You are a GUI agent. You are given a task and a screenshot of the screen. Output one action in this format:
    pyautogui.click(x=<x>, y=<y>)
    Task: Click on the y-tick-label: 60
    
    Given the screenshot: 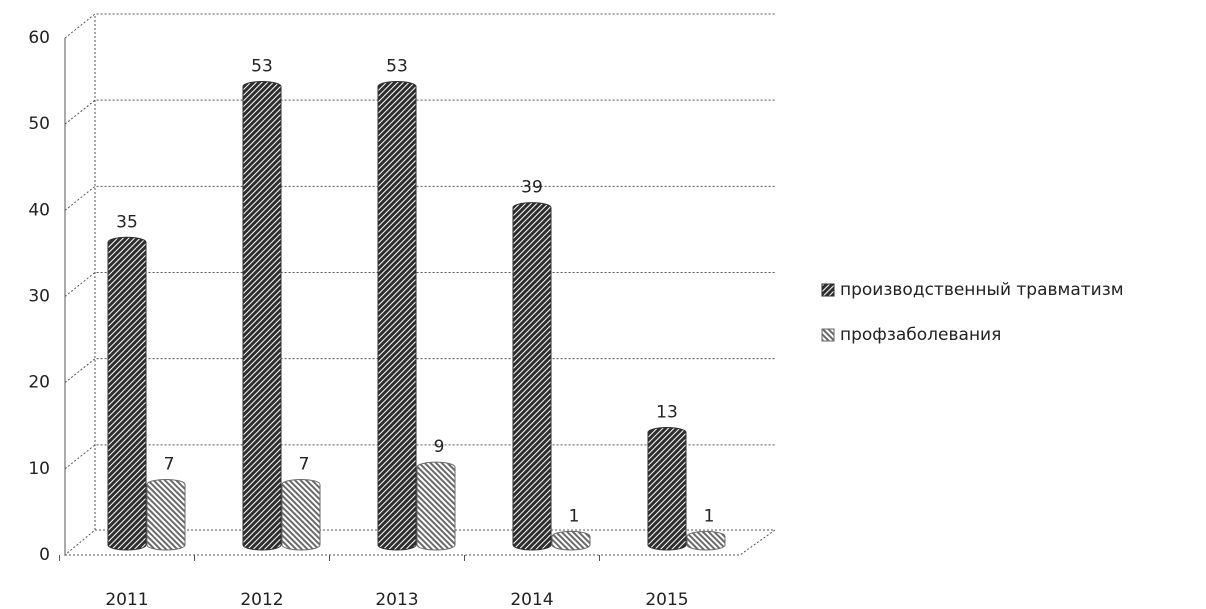 What is the action you would take?
    pyautogui.click(x=39, y=38)
    